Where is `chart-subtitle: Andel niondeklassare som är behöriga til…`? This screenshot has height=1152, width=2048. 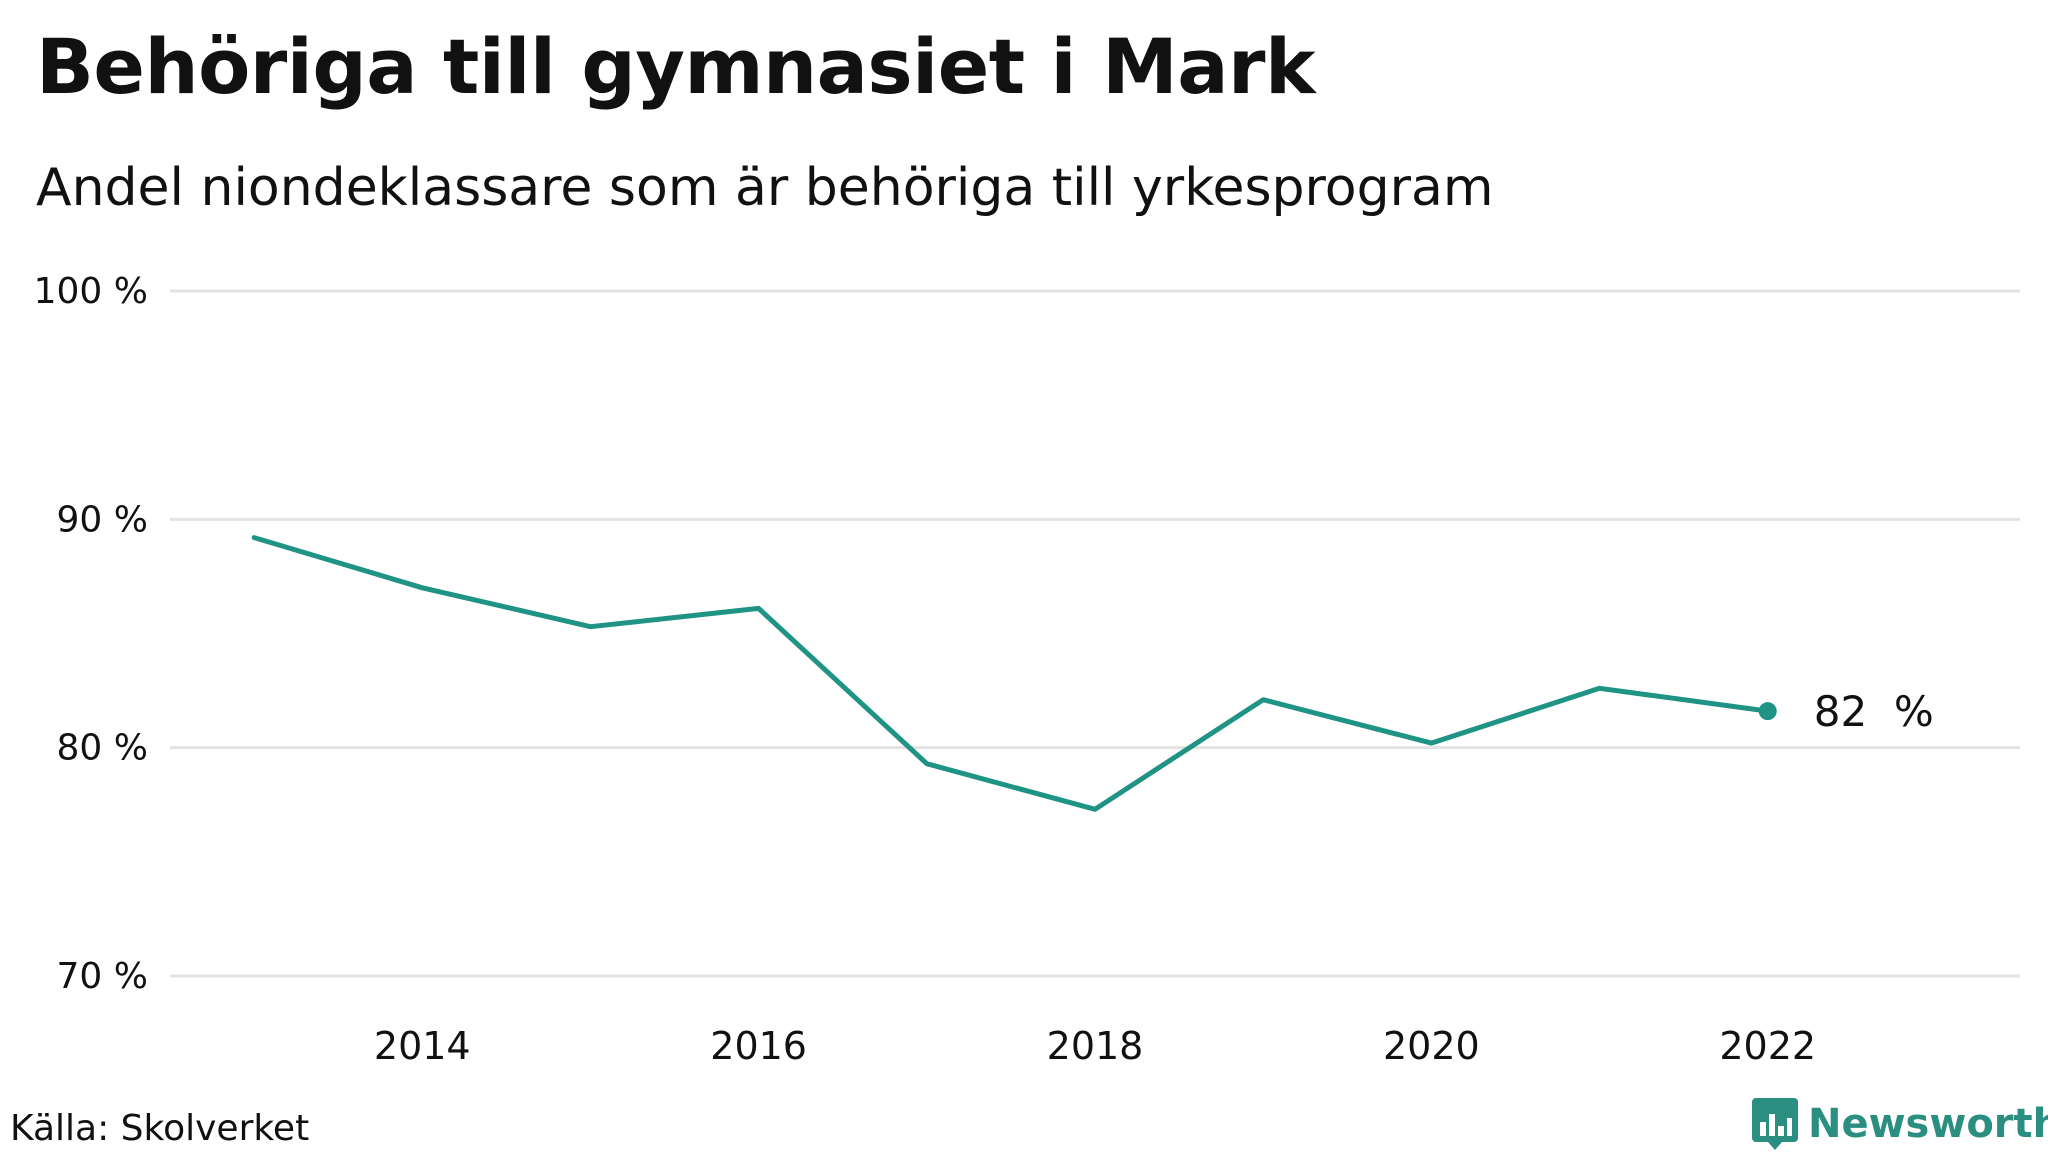 chart-subtitle: Andel niondeklassare som är behöriga til… is located at coordinates (765, 188).